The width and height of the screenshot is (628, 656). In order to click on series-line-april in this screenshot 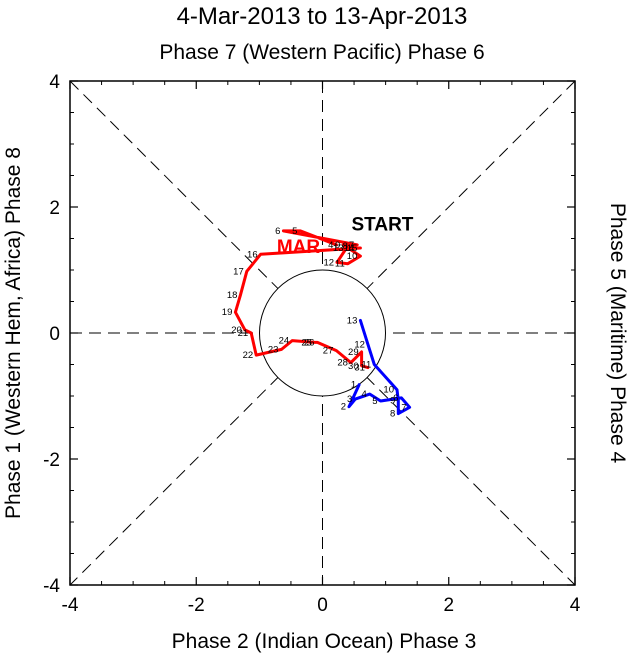, I will do `click(379, 367)`.